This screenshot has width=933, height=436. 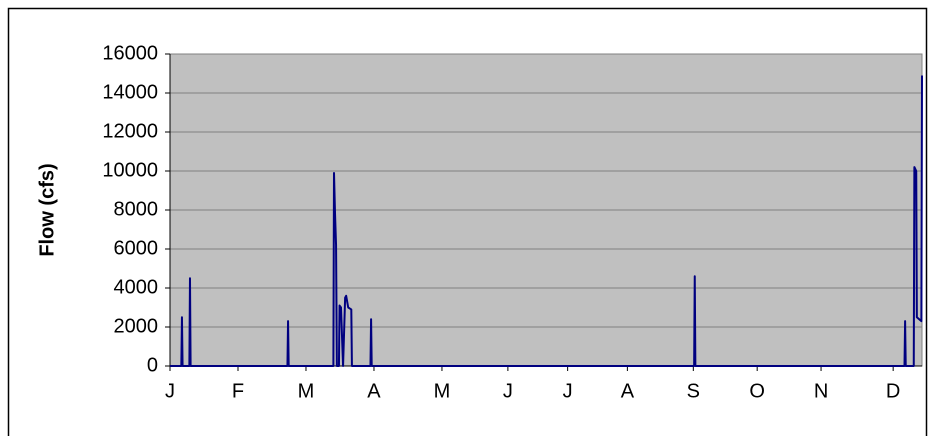 What do you see at coordinates (238, 391) in the screenshot?
I see `x-tick-label: F` at bounding box center [238, 391].